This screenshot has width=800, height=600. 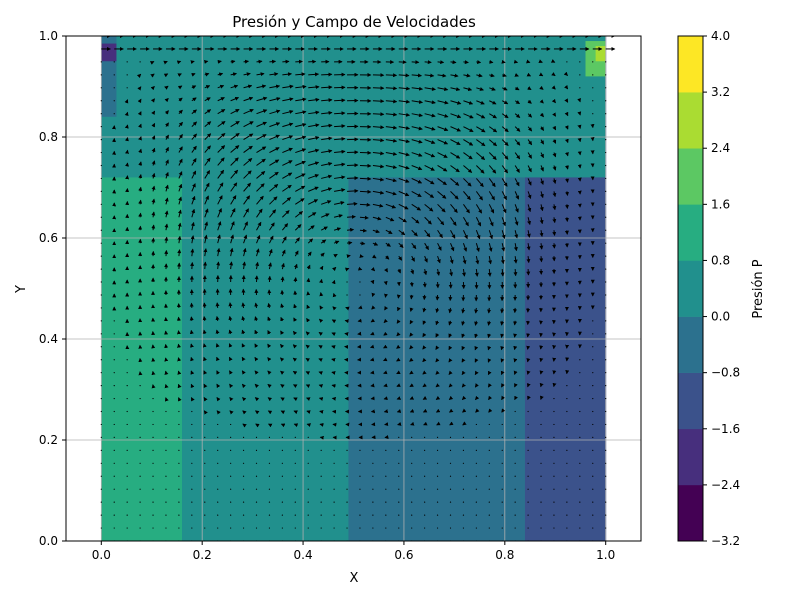 I want to click on colorbar-tick-label: 0.0, so click(x=720, y=317).